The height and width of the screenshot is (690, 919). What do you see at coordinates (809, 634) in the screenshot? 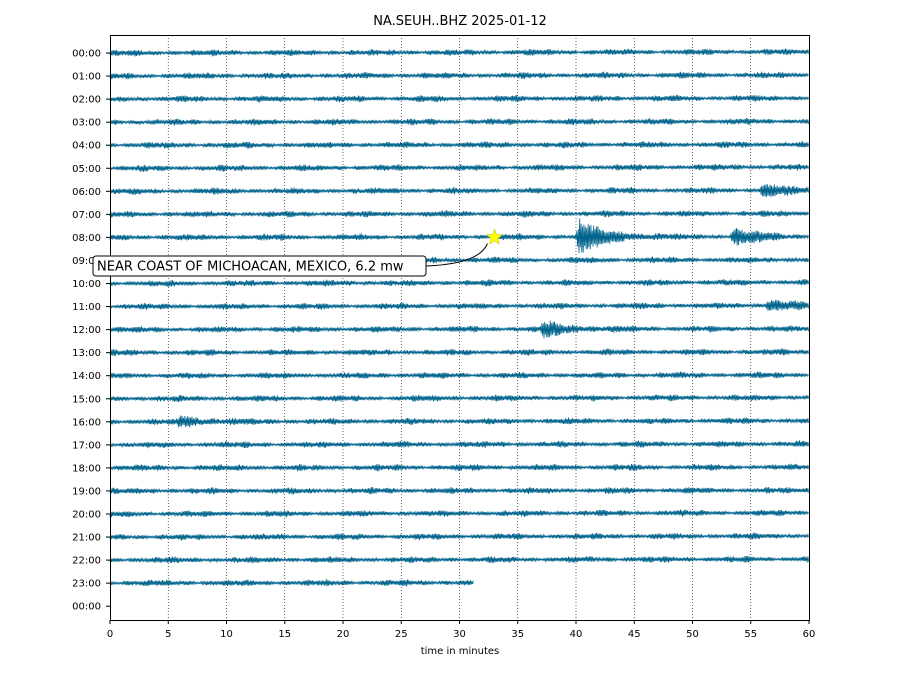
I see `x-tick-label: 60` at bounding box center [809, 634].